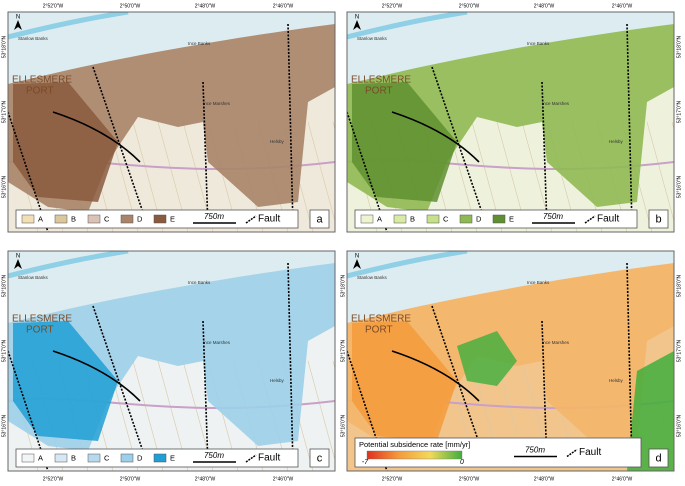  I want to click on lat-label: 53°17'0"N, so click(4, 350).